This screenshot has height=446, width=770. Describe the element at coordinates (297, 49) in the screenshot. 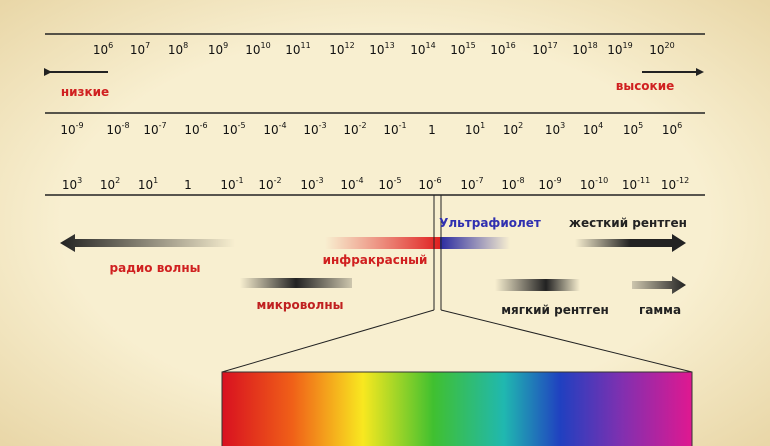

I see `tick-label: 10¹¹` at that location.